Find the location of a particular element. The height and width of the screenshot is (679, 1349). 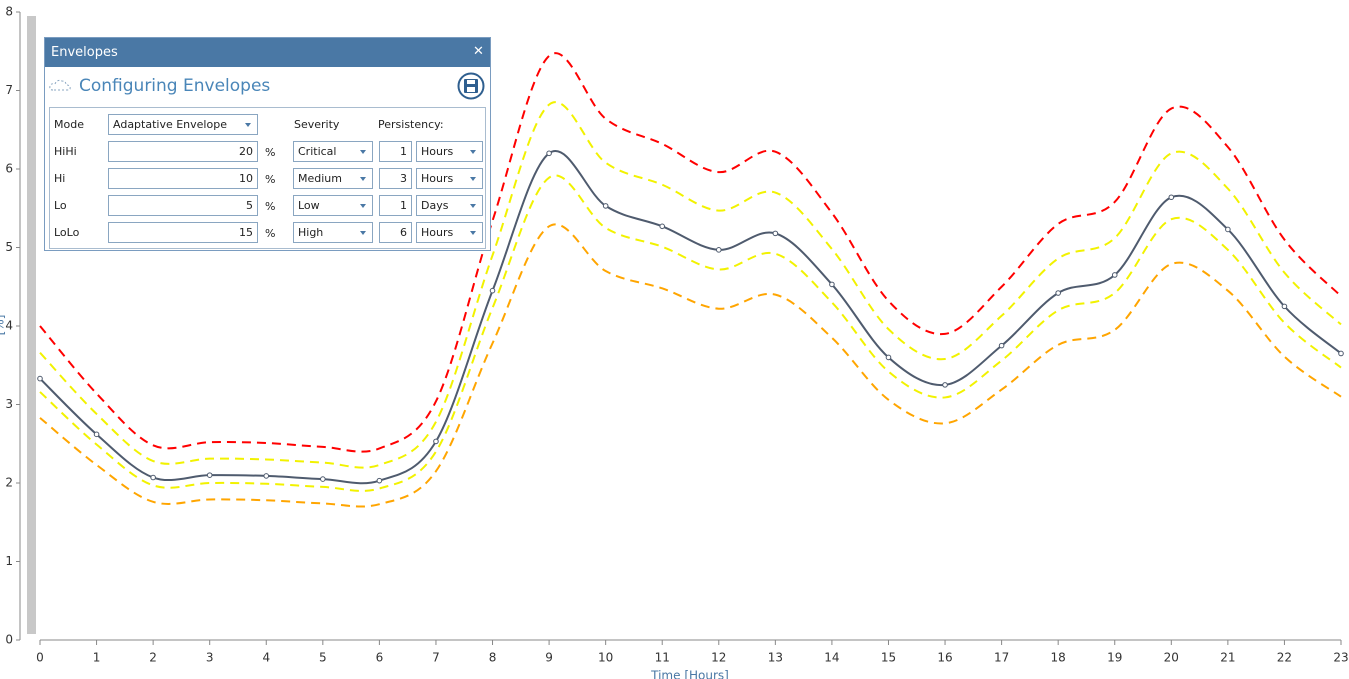

x-tick-label: 1 is located at coordinates (97, 658).